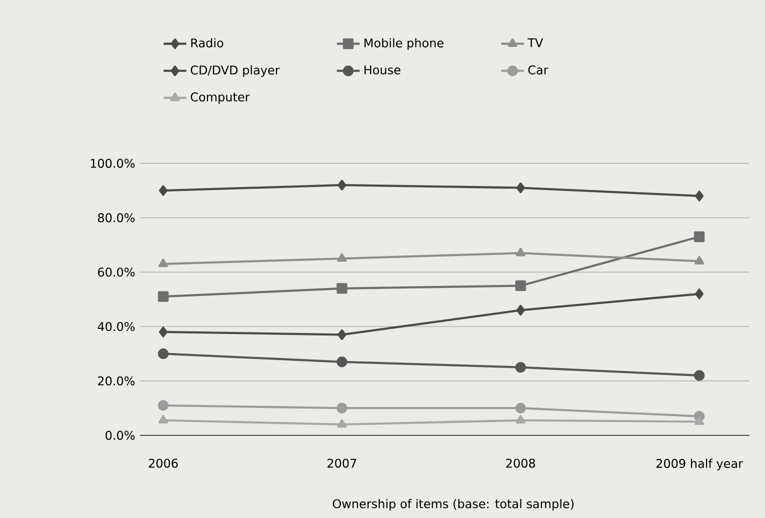 Image resolution: width=765 pixels, height=518 pixels. I want to click on y-tick-label: 80.0%, so click(116, 217).